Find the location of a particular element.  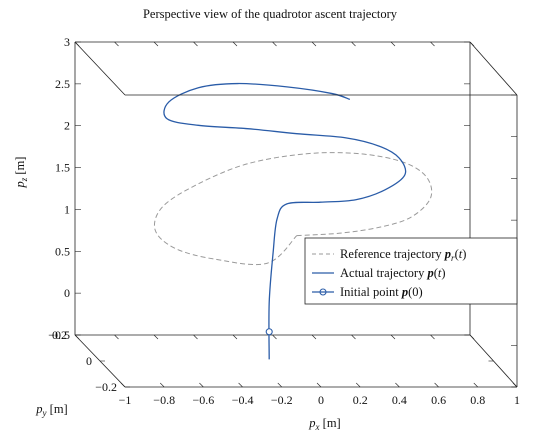

x-tick-label: −0.6 is located at coordinates (204, 400).